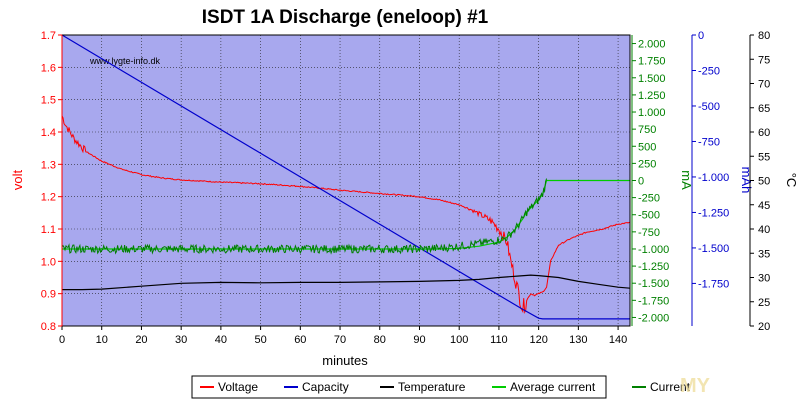 The width and height of the screenshot is (800, 400). What do you see at coordinates (340, 340) in the screenshot?
I see `x-tick-label: 70` at bounding box center [340, 340].